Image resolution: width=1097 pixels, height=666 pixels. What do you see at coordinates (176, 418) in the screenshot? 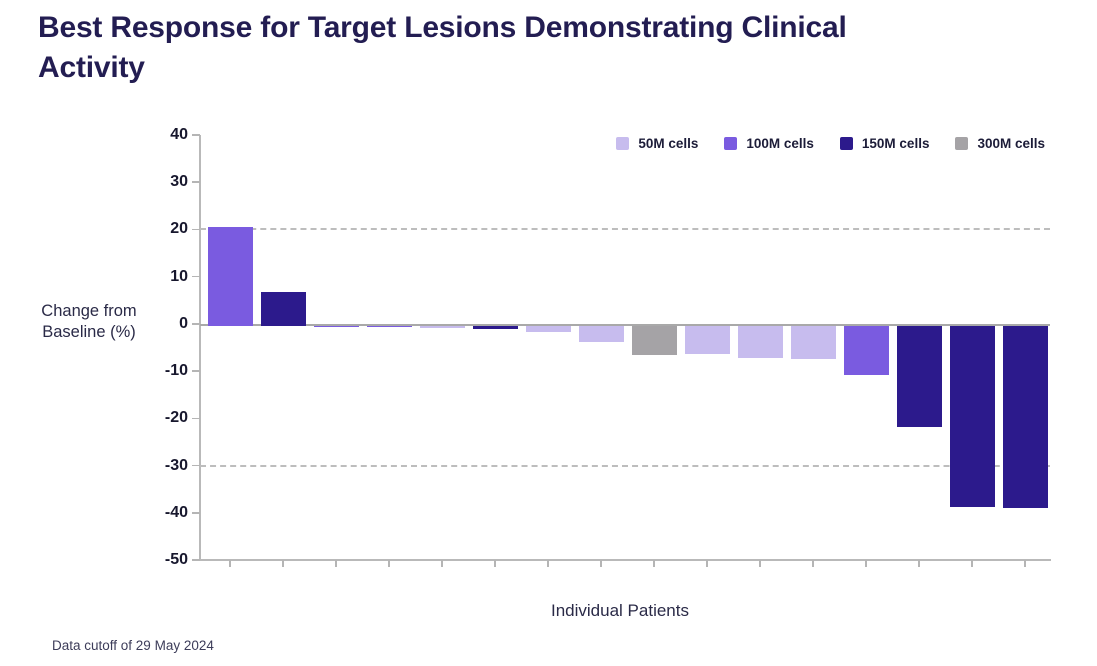
I see `y-tick-label--20: -20` at bounding box center [176, 418].